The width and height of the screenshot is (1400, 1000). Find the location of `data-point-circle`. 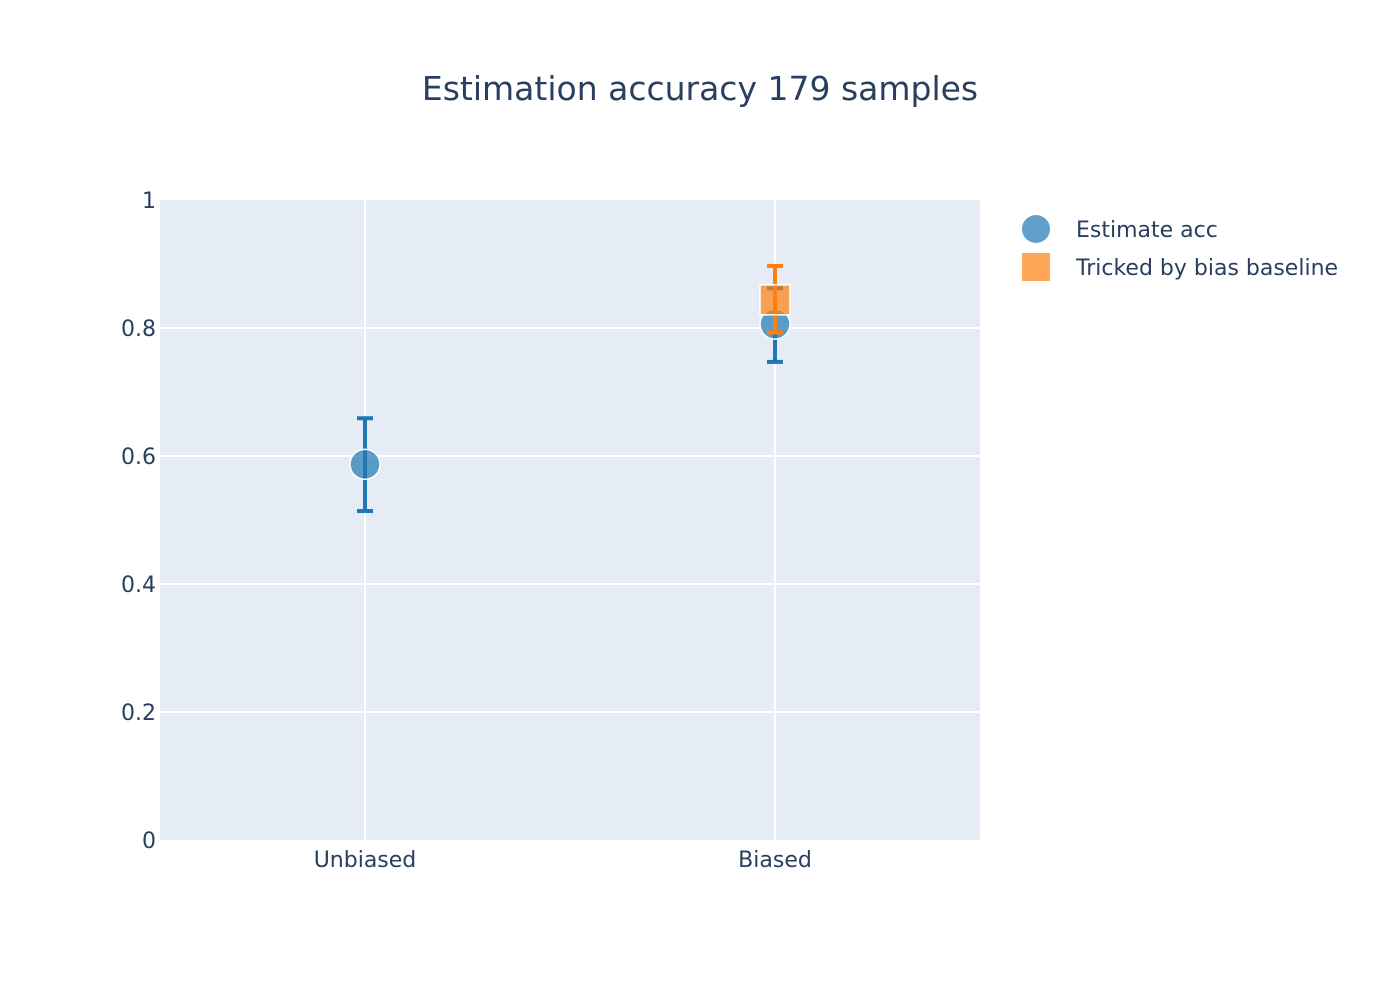

data-point-circle is located at coordinates (365, 464).